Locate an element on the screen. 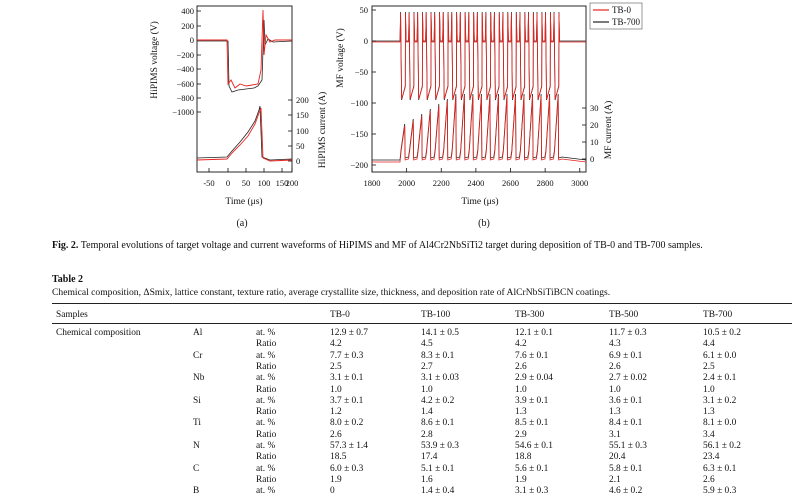 This screenshot has height=497, width=800. table-cell: 3.1 ± 0.03 is located at coordinates (440, 378).